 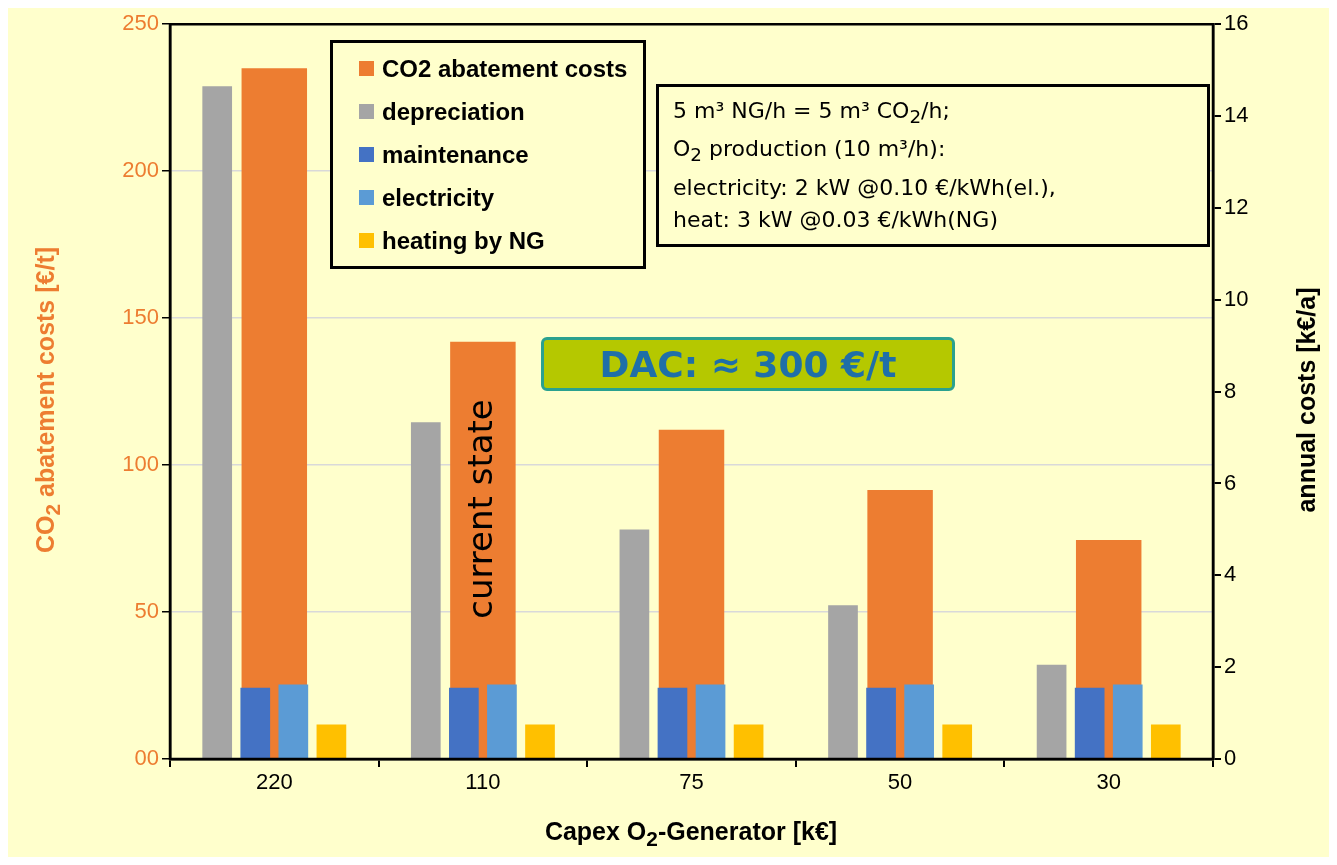 I want to click on y2-axis-title: annual costs [k€/a], so click(x=1306, y=400).